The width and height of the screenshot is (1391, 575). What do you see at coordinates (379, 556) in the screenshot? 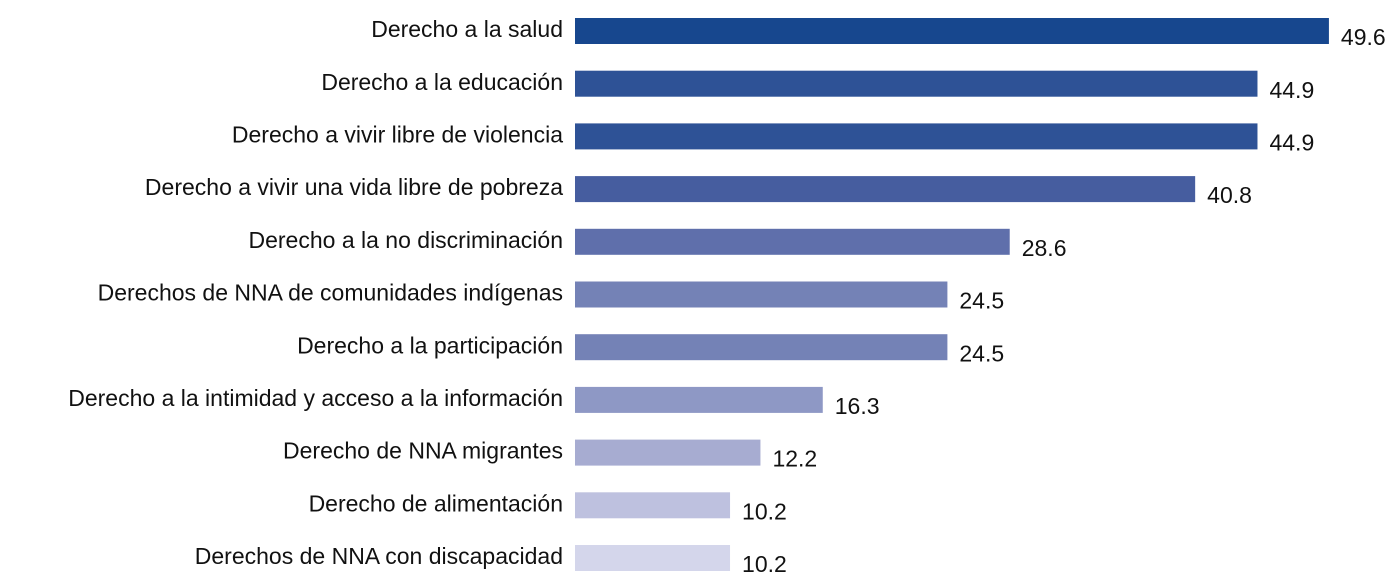
I see `category-label: Derechos de NNA con discapacidad` at bounding box center [379, 556].